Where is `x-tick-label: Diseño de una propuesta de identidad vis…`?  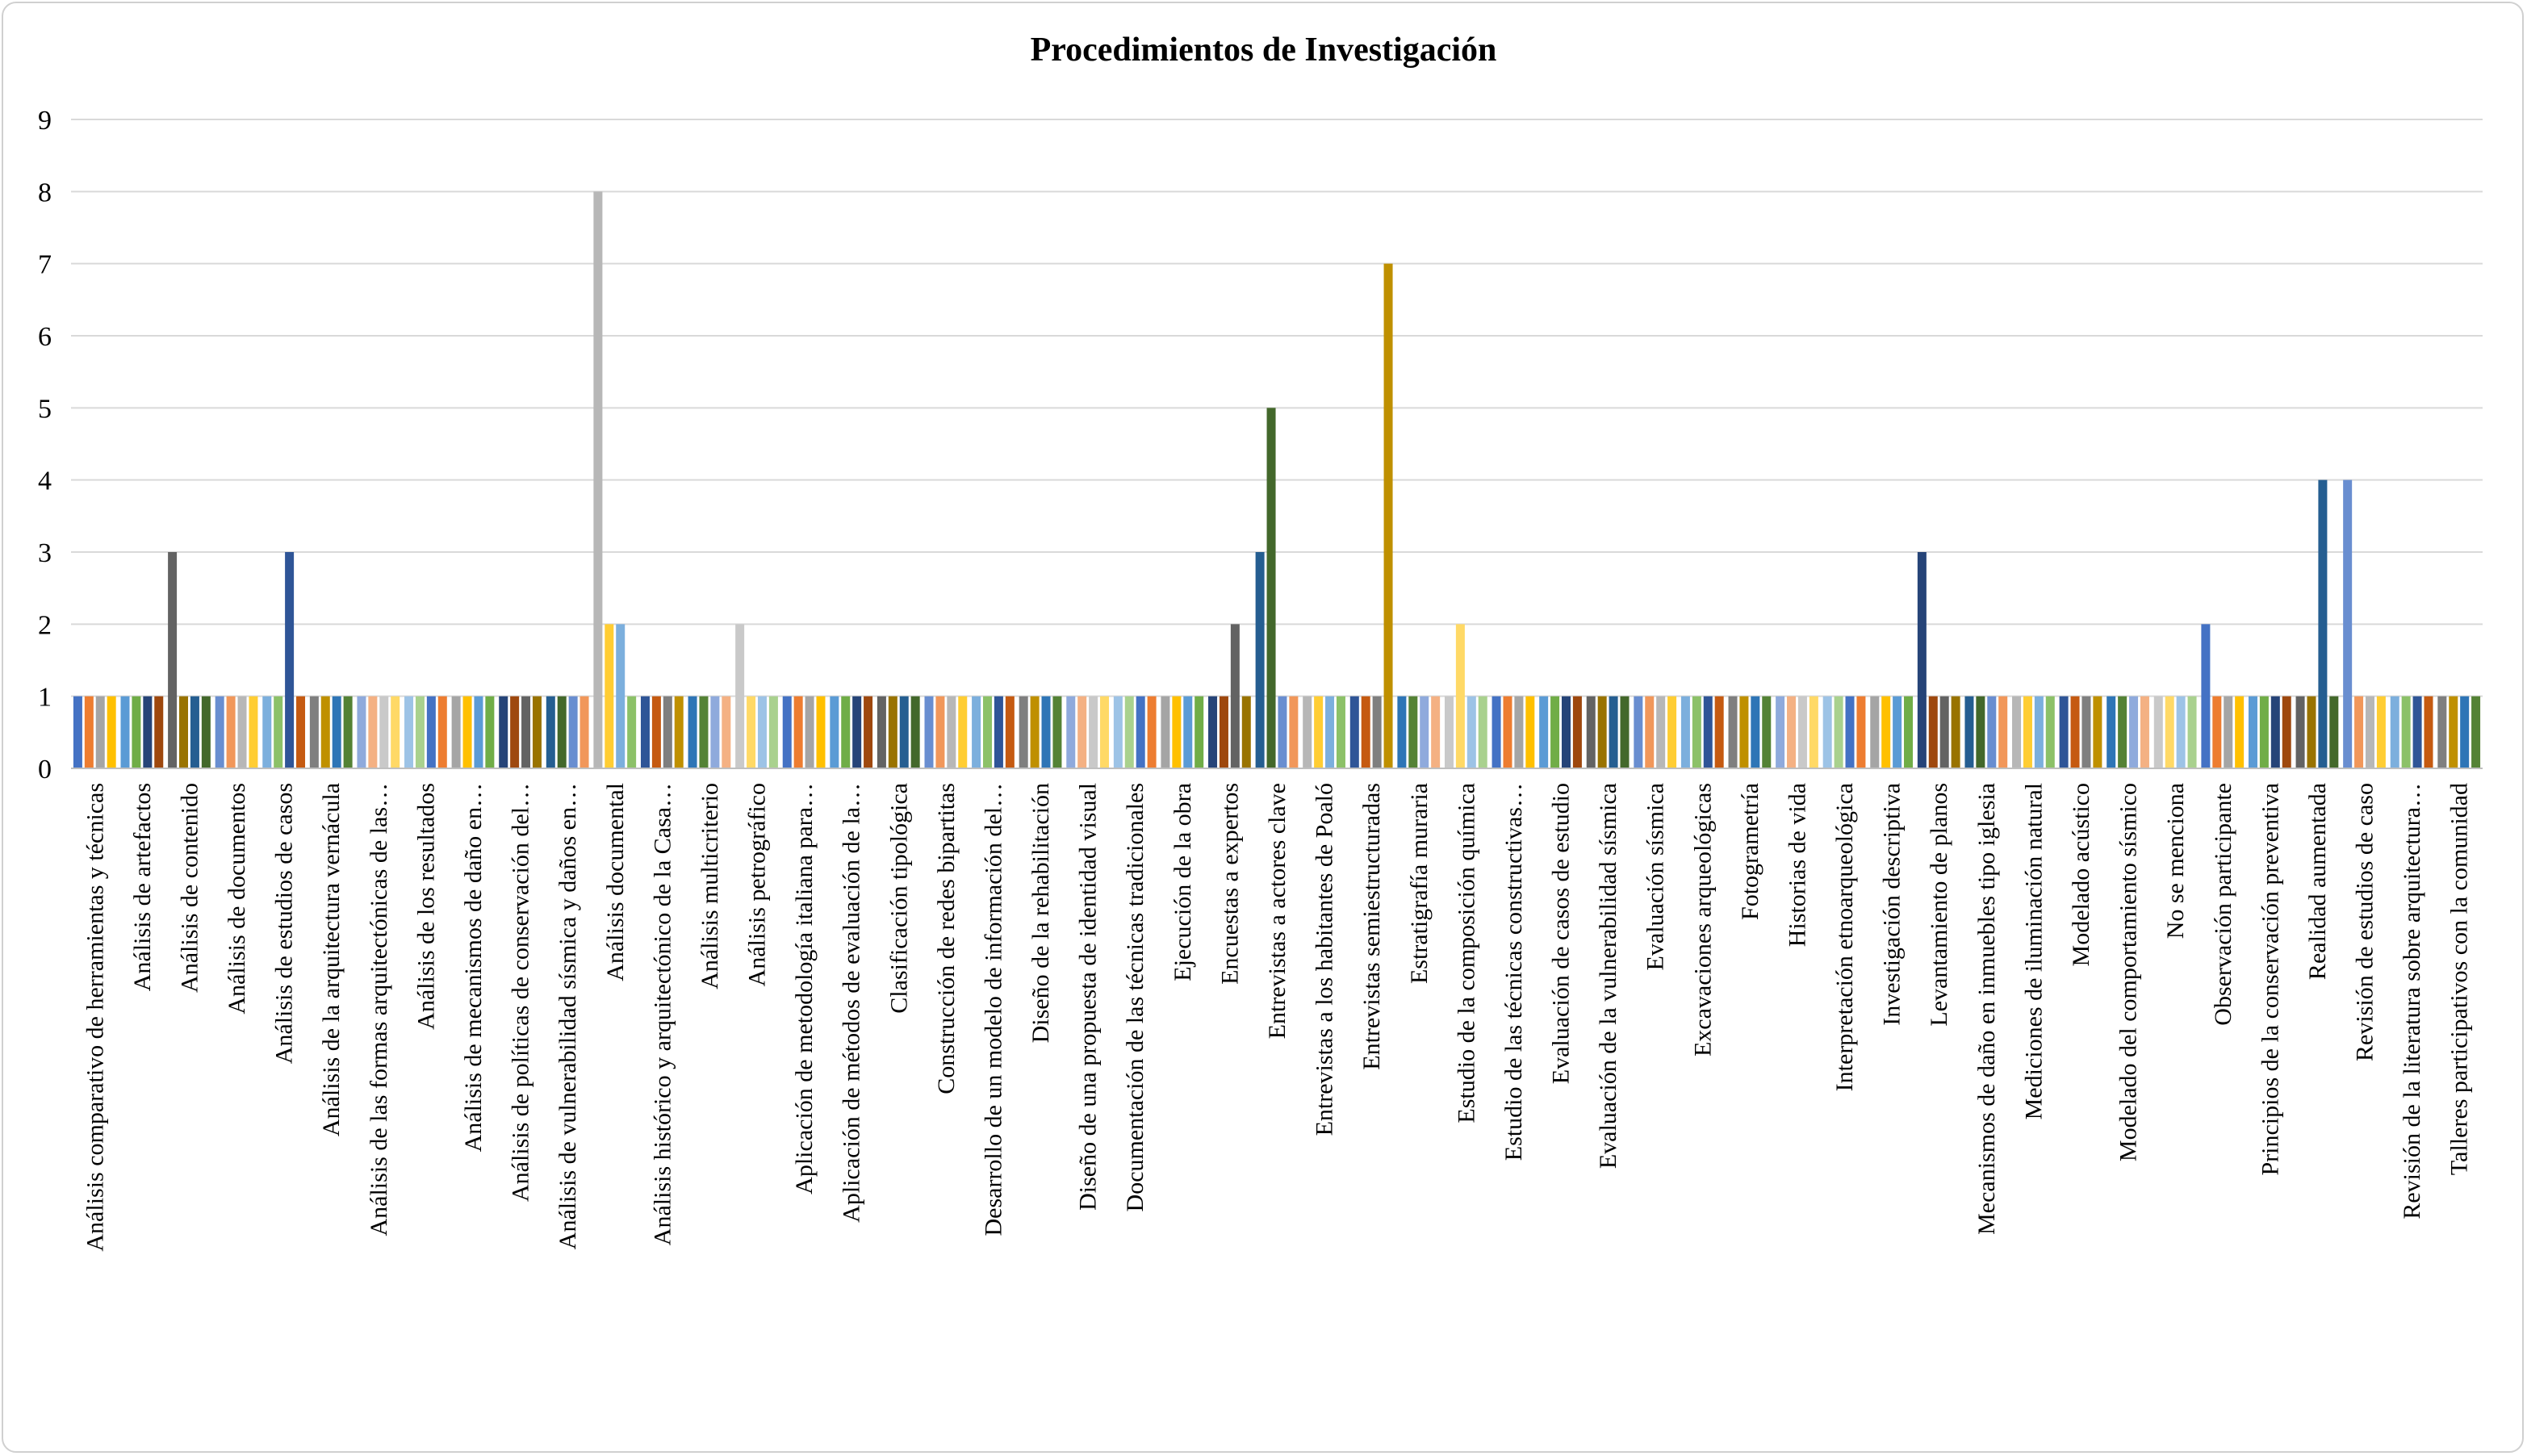
x-tick-label: Diseño de una propuesta de identidad vis… is located at coordinates (1088, 997).